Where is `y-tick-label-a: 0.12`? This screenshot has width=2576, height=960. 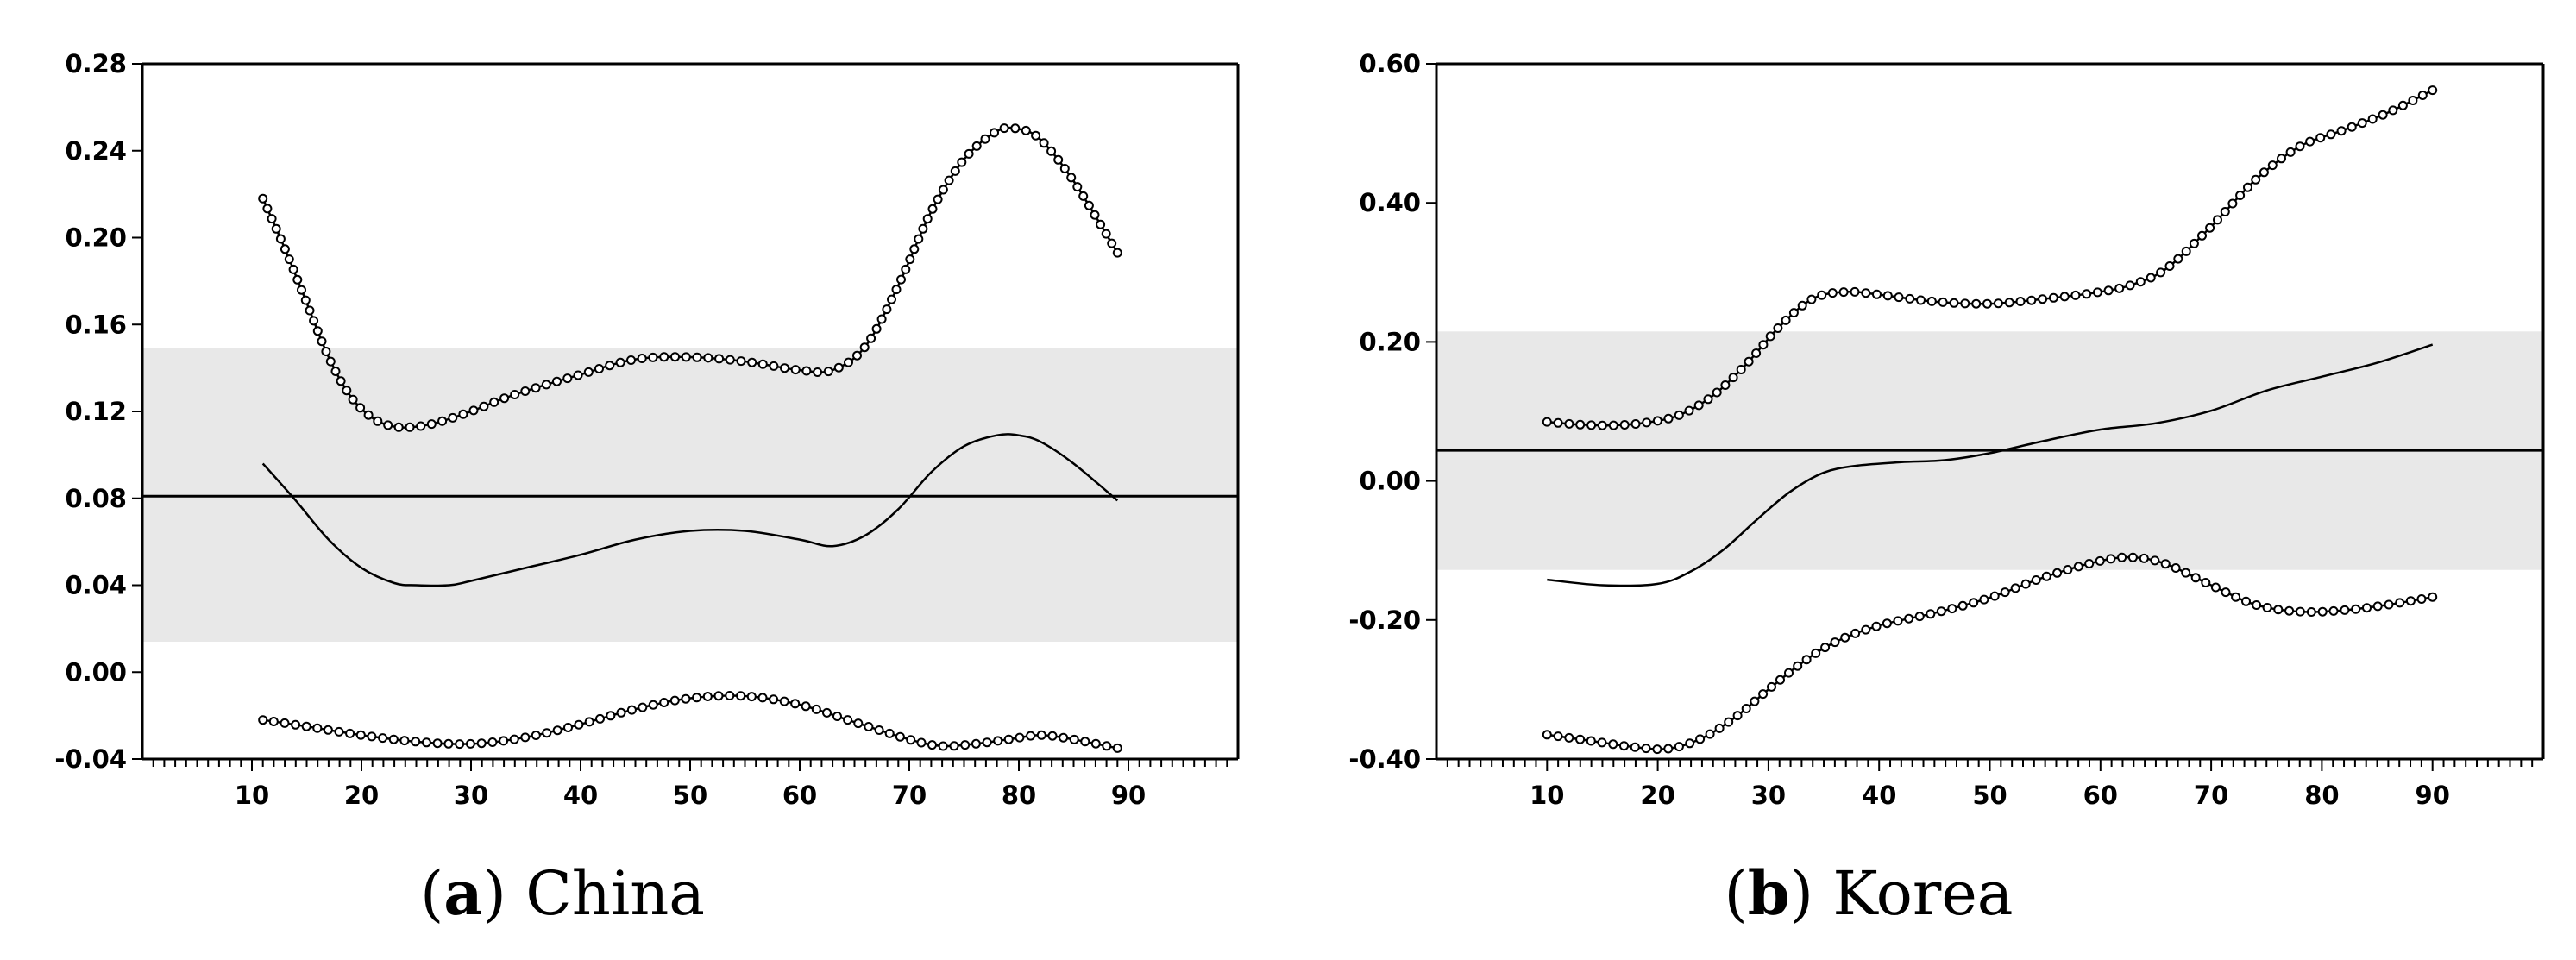 y-tick-label-a: 0.12 is located at coordinates (96, 412).